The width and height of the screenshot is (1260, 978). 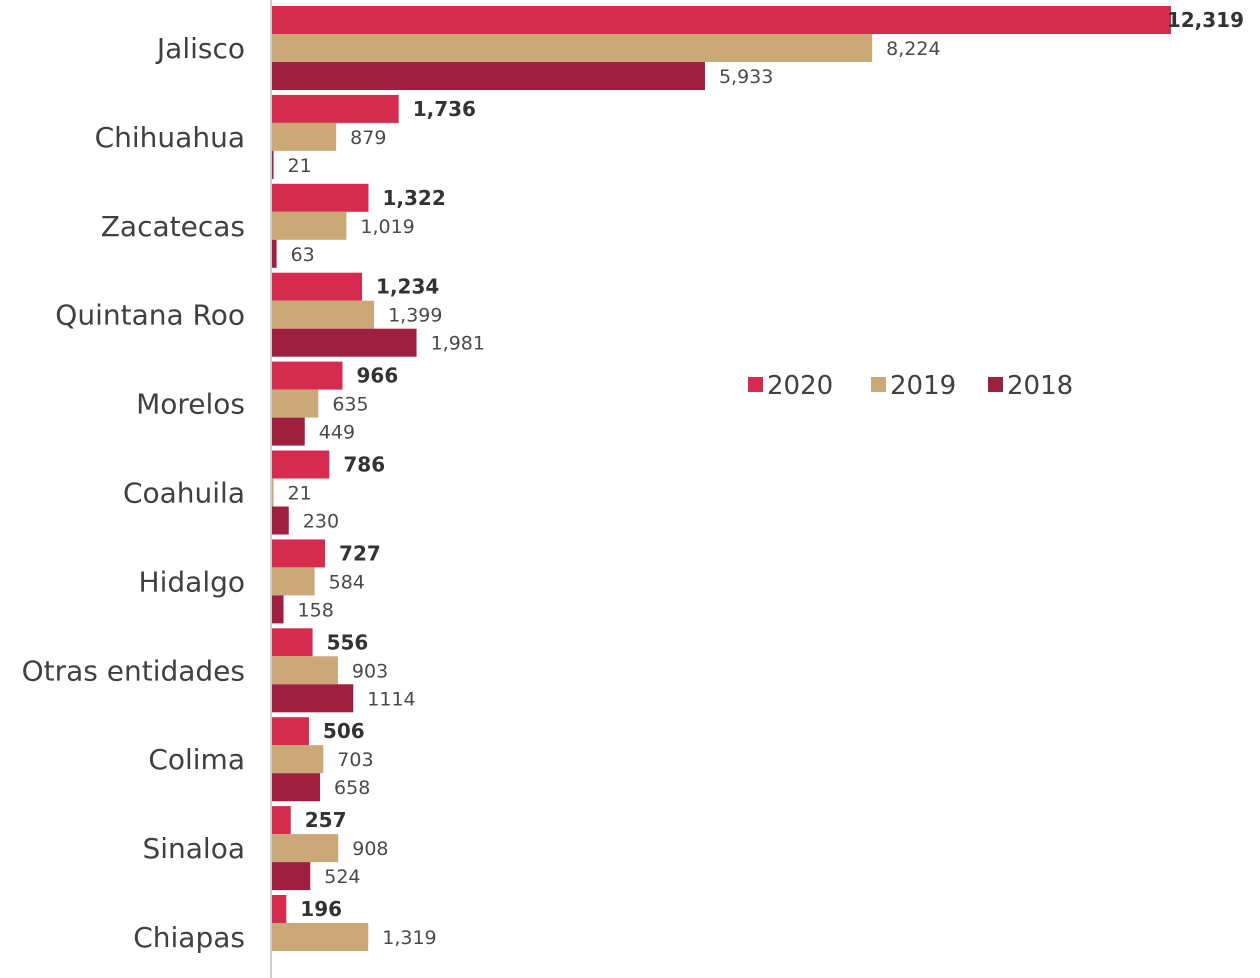 I want to click on category-label: Hidalgo, so click(x=192, y=581).